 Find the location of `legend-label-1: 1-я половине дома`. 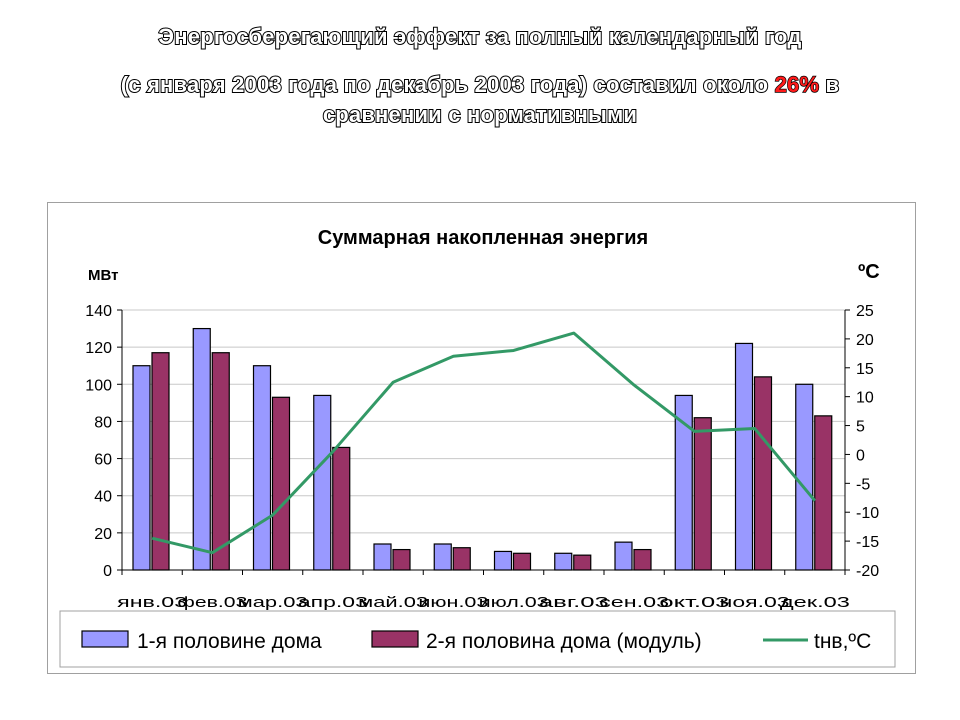

legend-label-1: 1-я половине дома is located at coordinates (229, 641).